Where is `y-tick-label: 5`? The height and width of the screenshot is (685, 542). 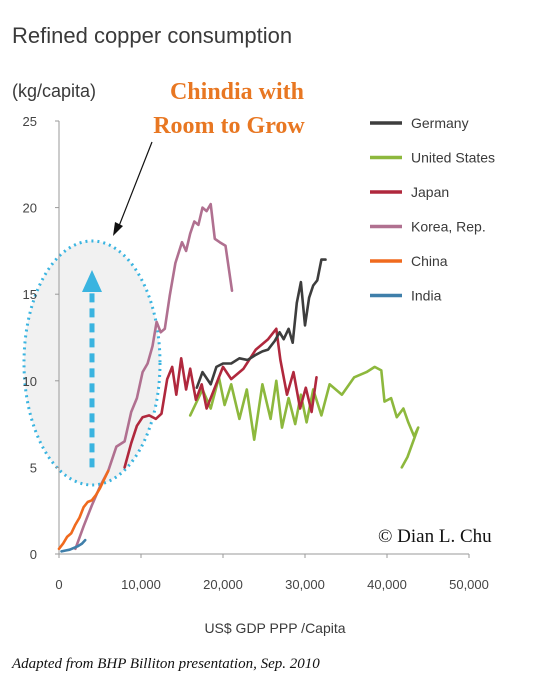 y-tick-label: 5 is located at coordinates (33, 467).